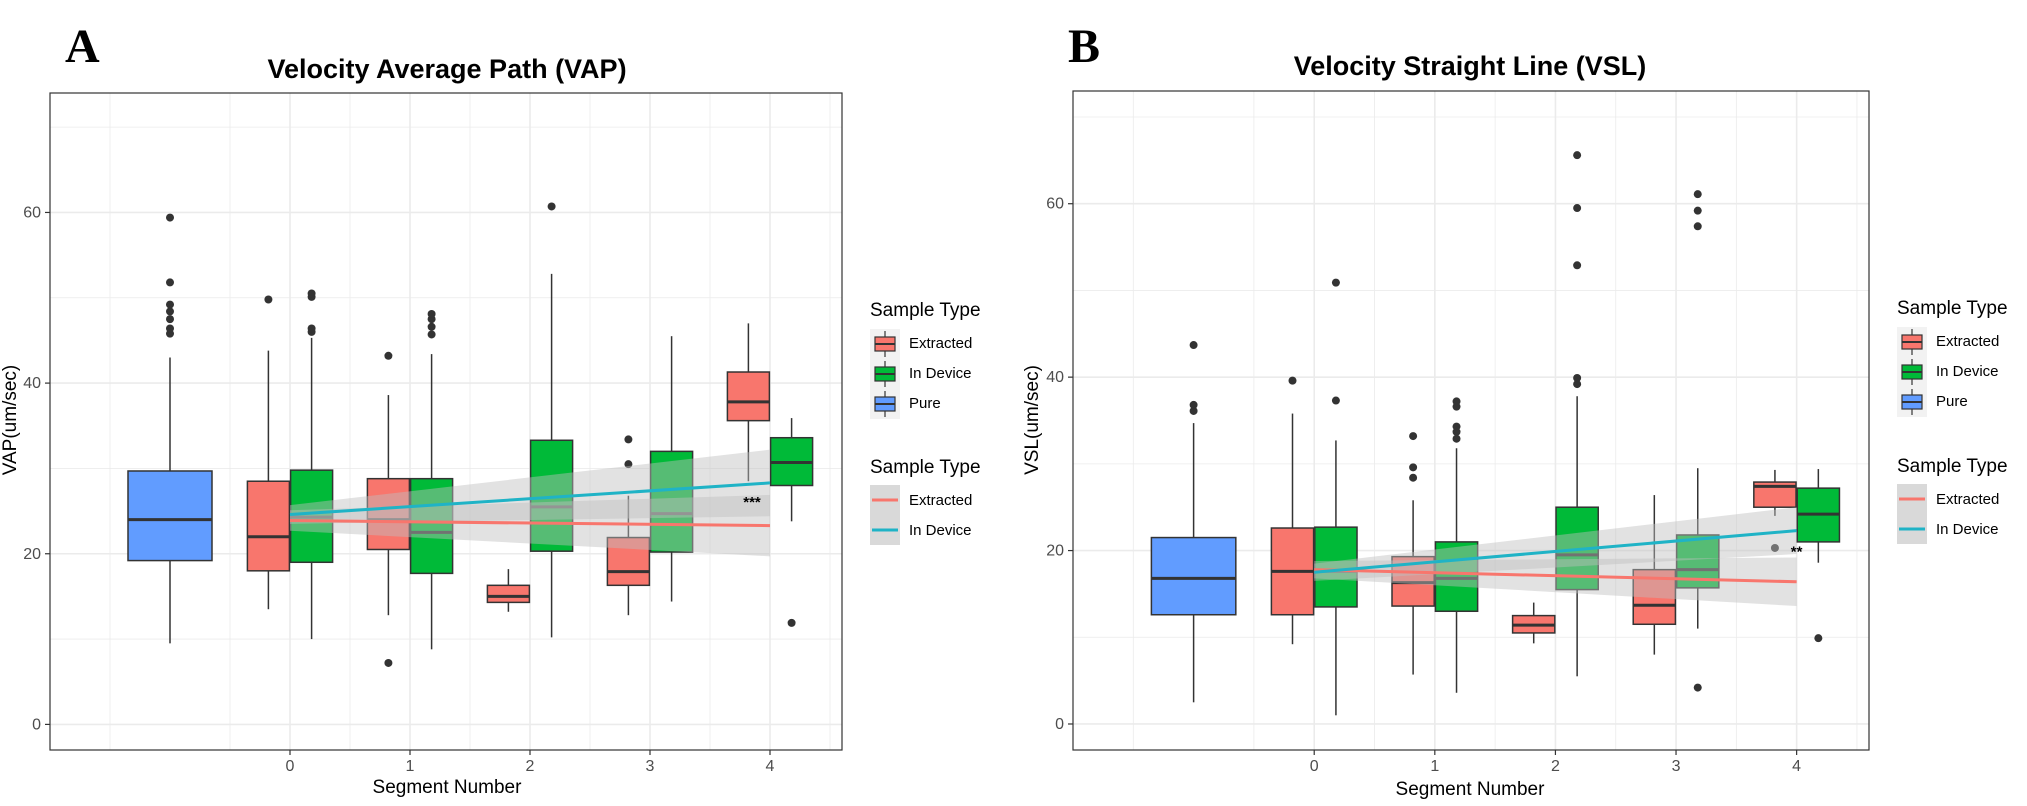  What do you see at coordinates (1967, 341) in the screenshot?
I see `legend-box-label-b-0: Extracted` at bounding box center [1967, 341].